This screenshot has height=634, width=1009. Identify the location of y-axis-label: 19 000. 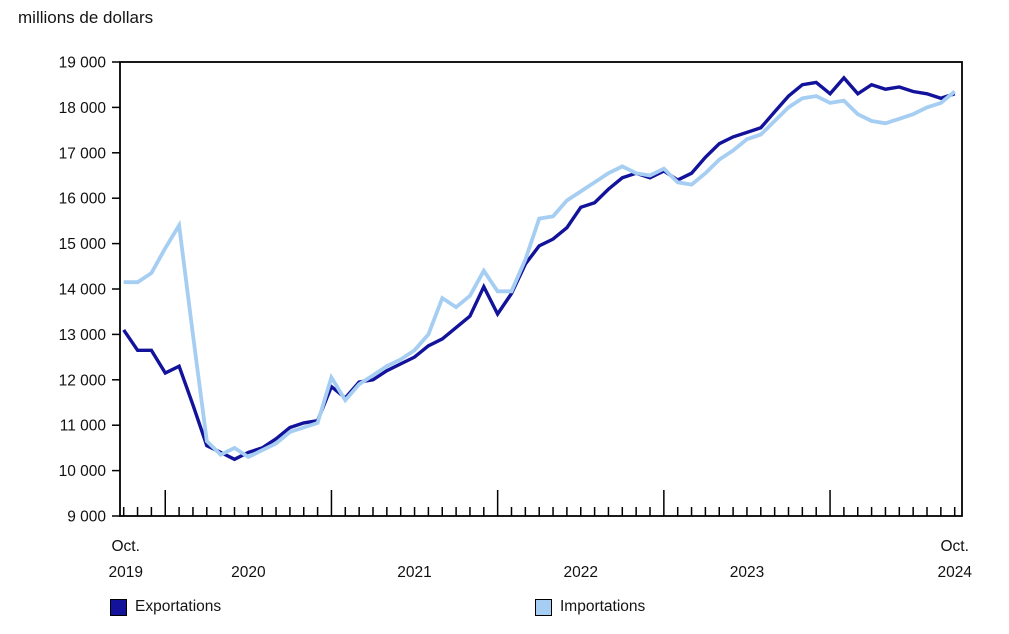
(83, 63).